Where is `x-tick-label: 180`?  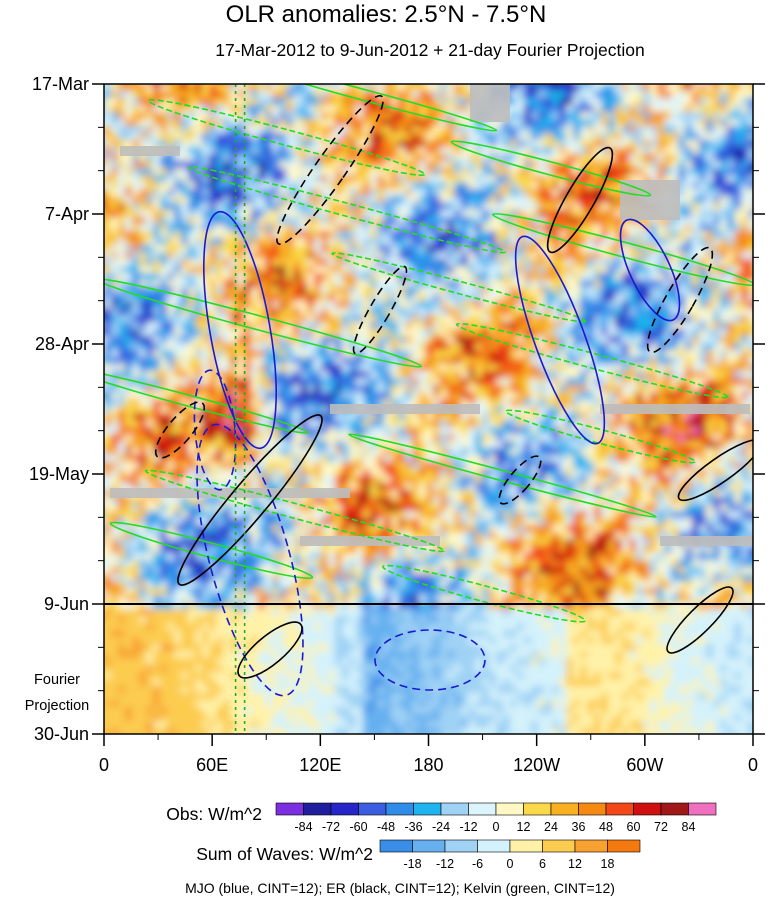
x-tick-label: 180 is located at coordinates (428, 765).